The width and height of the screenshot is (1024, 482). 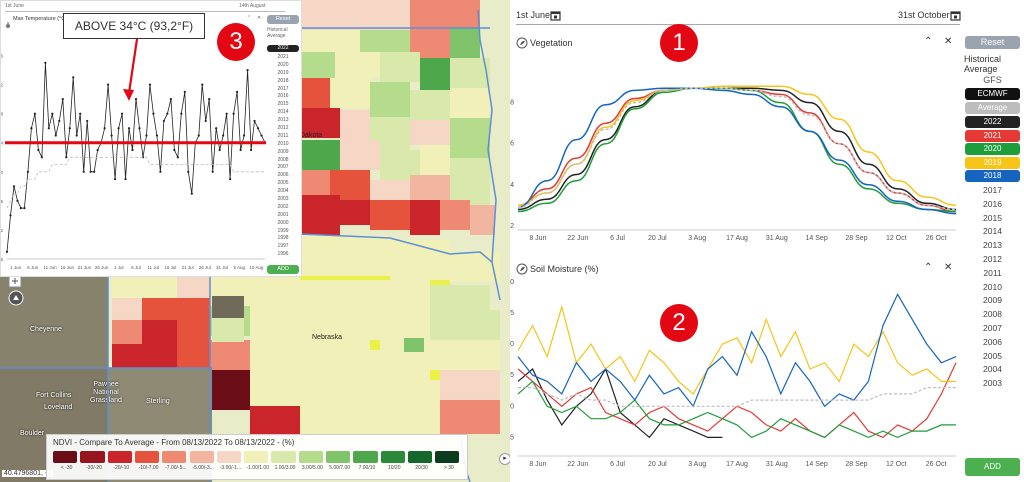 I want to click on year-toggle-2011: 2011, so click(x=992, y=272).